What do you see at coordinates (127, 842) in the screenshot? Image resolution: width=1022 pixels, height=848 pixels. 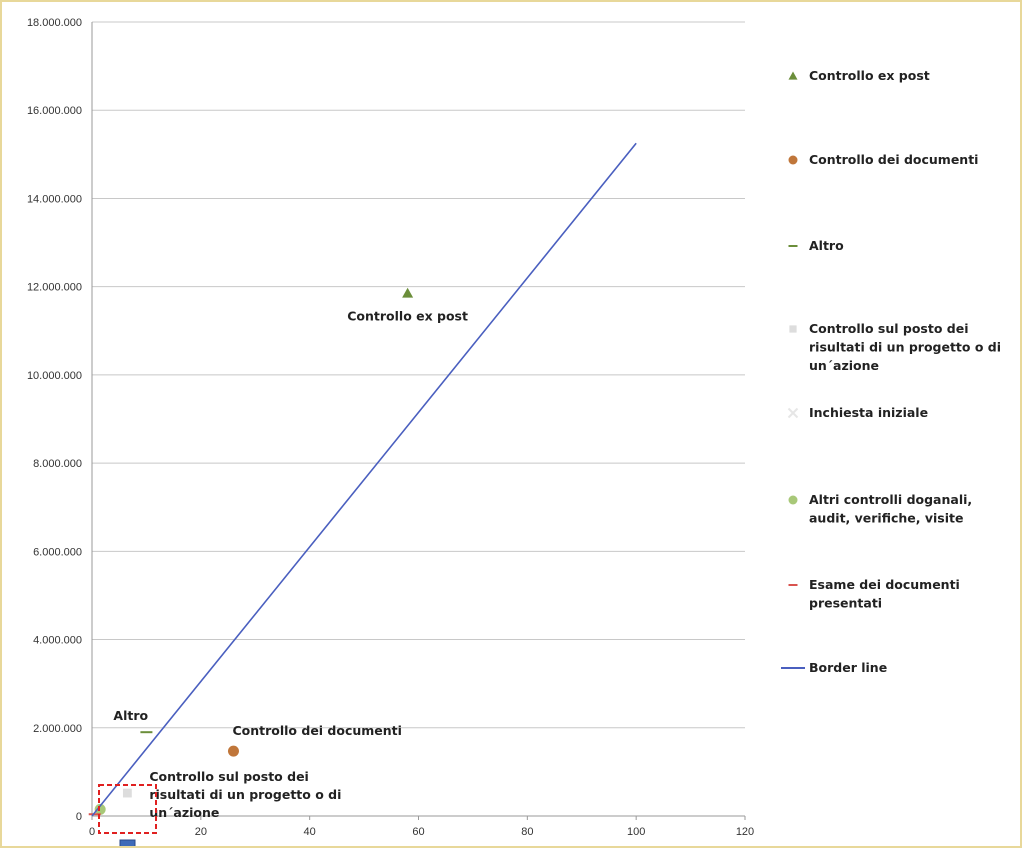 I see `cursor-marker` at bounding box center [127, 842].